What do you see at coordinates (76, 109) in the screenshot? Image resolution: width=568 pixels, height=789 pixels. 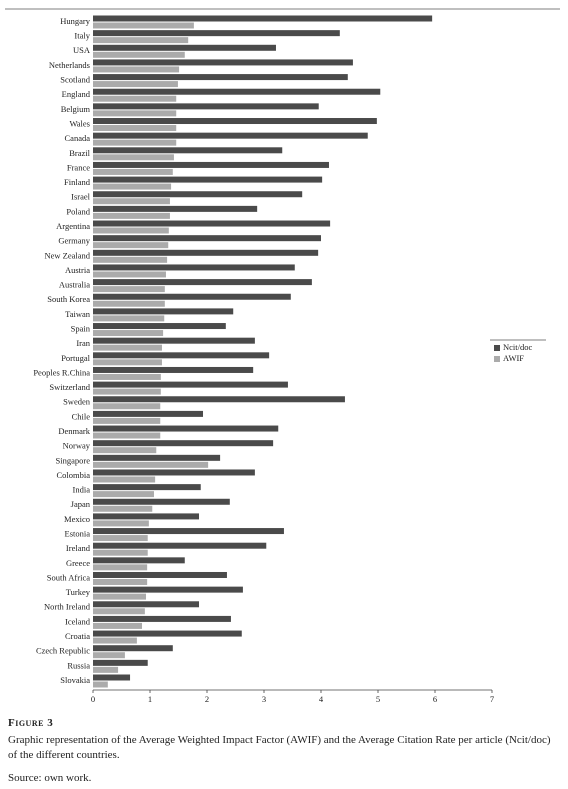 I see `y-tick-label: Belgium` at bounding box center [76, 109].